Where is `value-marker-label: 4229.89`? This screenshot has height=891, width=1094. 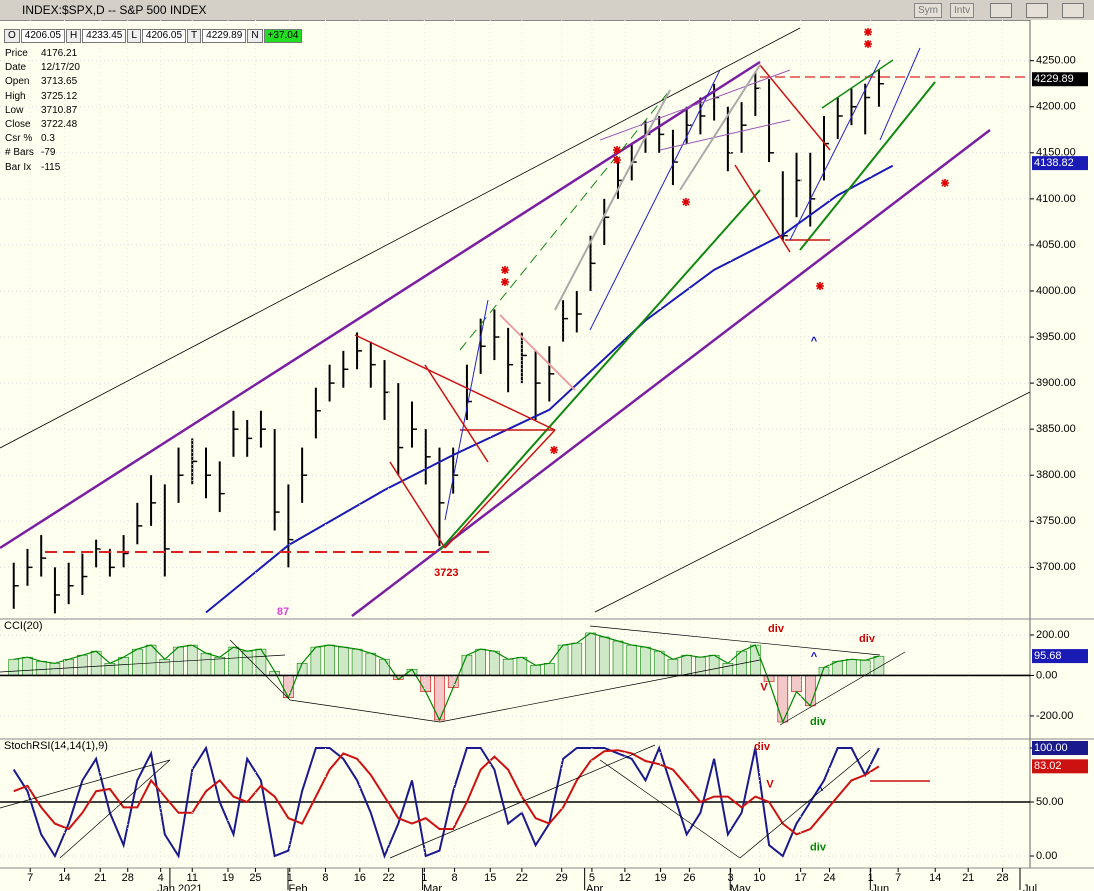 value-marker-label: 4229.89 is located at coordinates (1054, 79).